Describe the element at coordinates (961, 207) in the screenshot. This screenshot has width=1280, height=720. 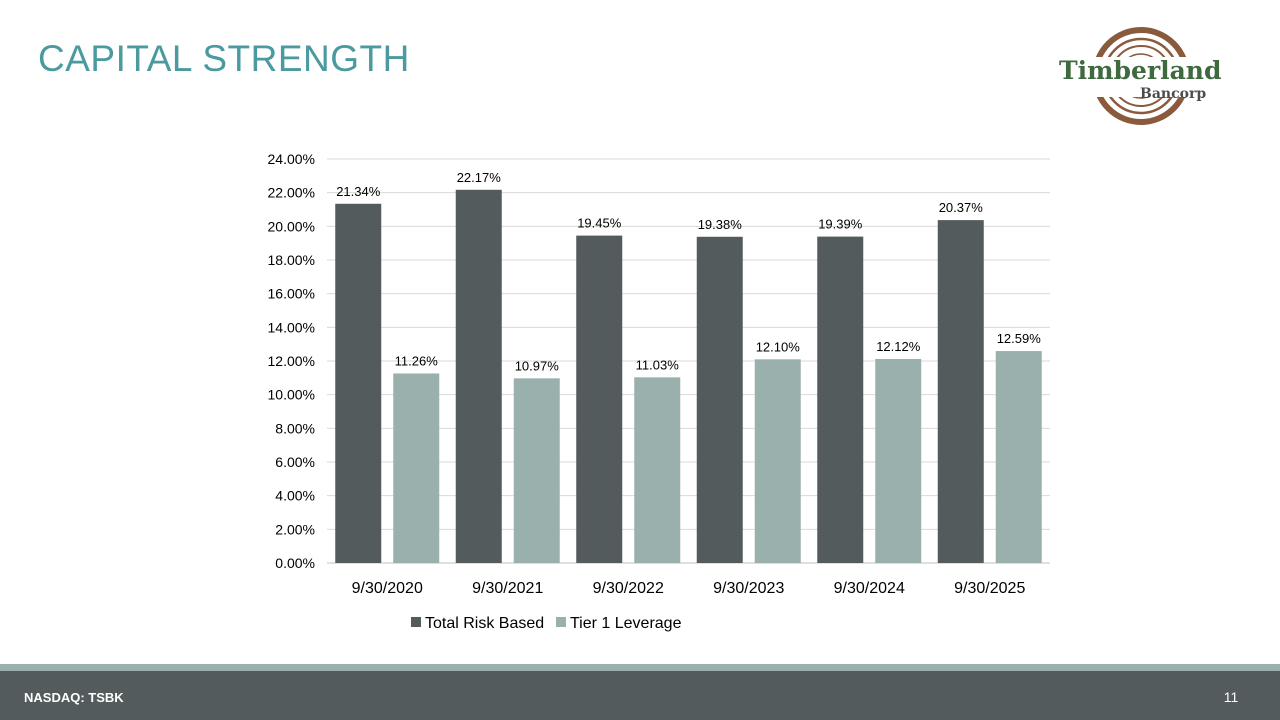
I see `data-label: 20.37%` at that location.